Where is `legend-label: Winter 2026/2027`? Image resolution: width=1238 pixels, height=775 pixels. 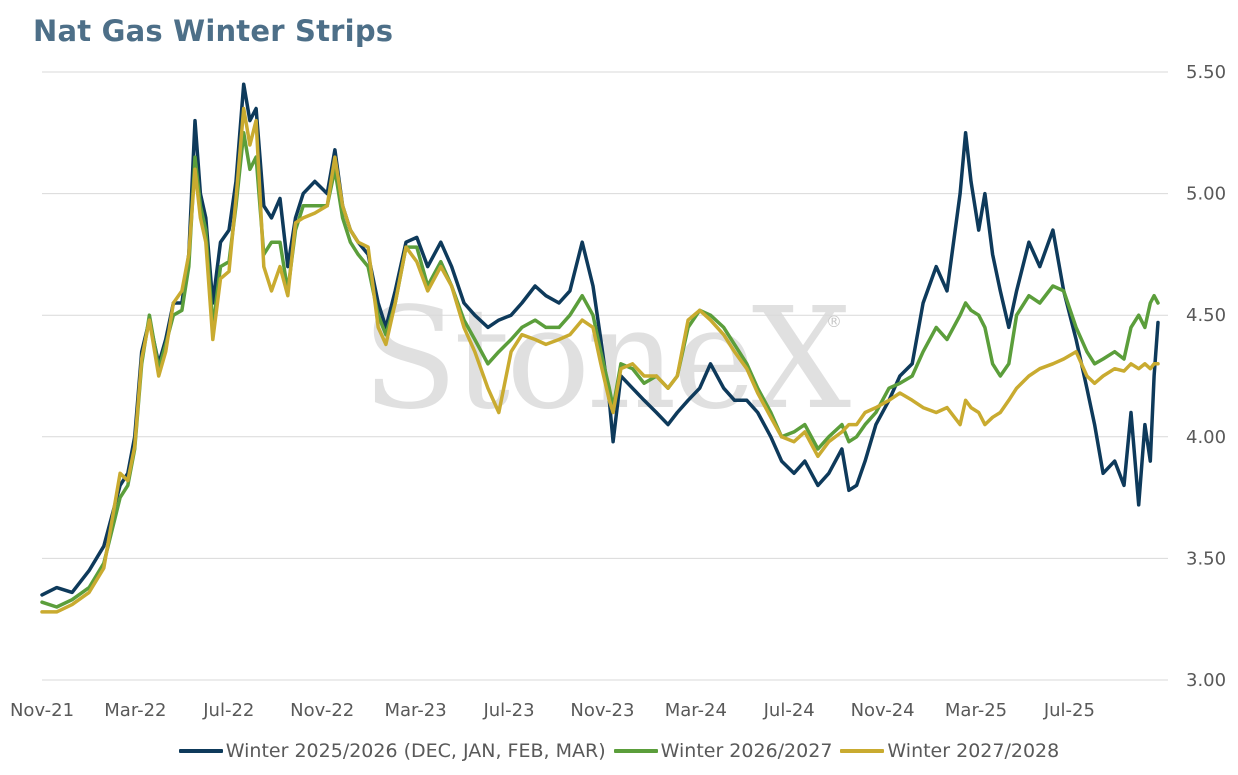
legend-label: Winter 2026/2027 is located at coordinates (746, 751).